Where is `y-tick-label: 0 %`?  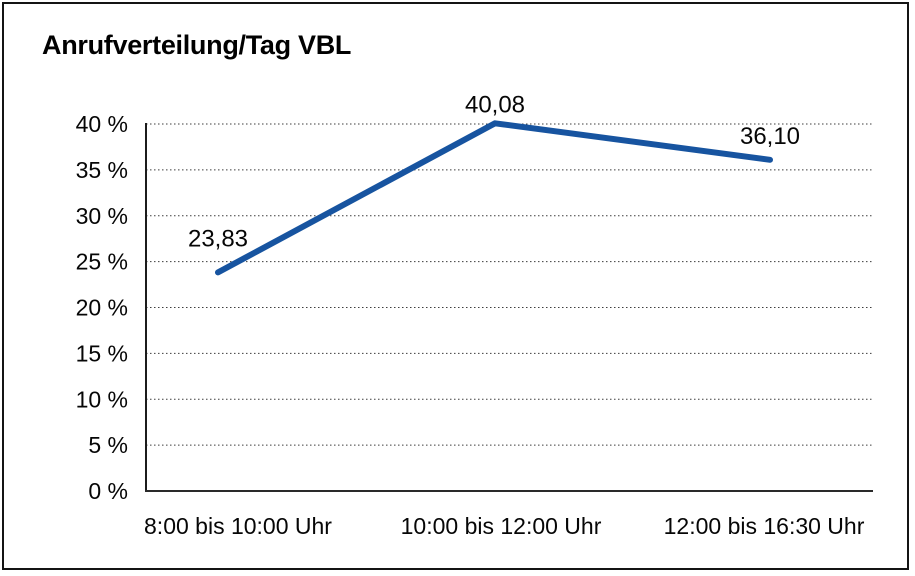
y-tick-label: 0 % is located at coordinates (108, 491).